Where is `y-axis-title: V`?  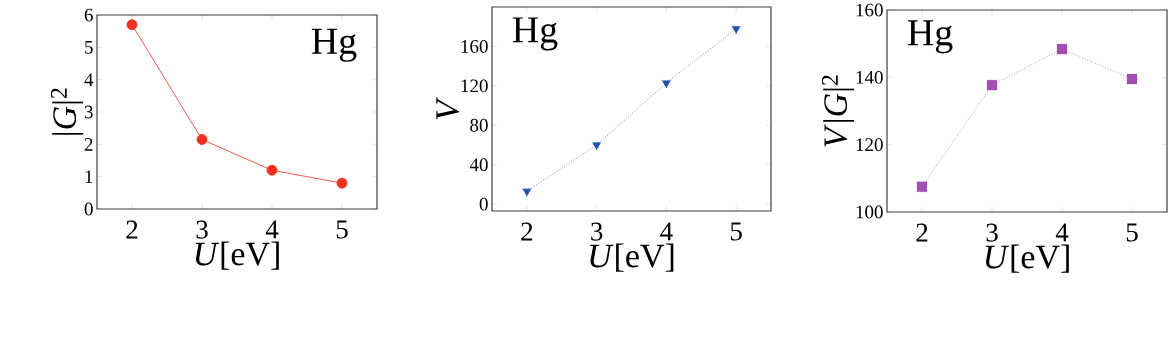
y-axis-title: V is located at coordinates (448, 108).